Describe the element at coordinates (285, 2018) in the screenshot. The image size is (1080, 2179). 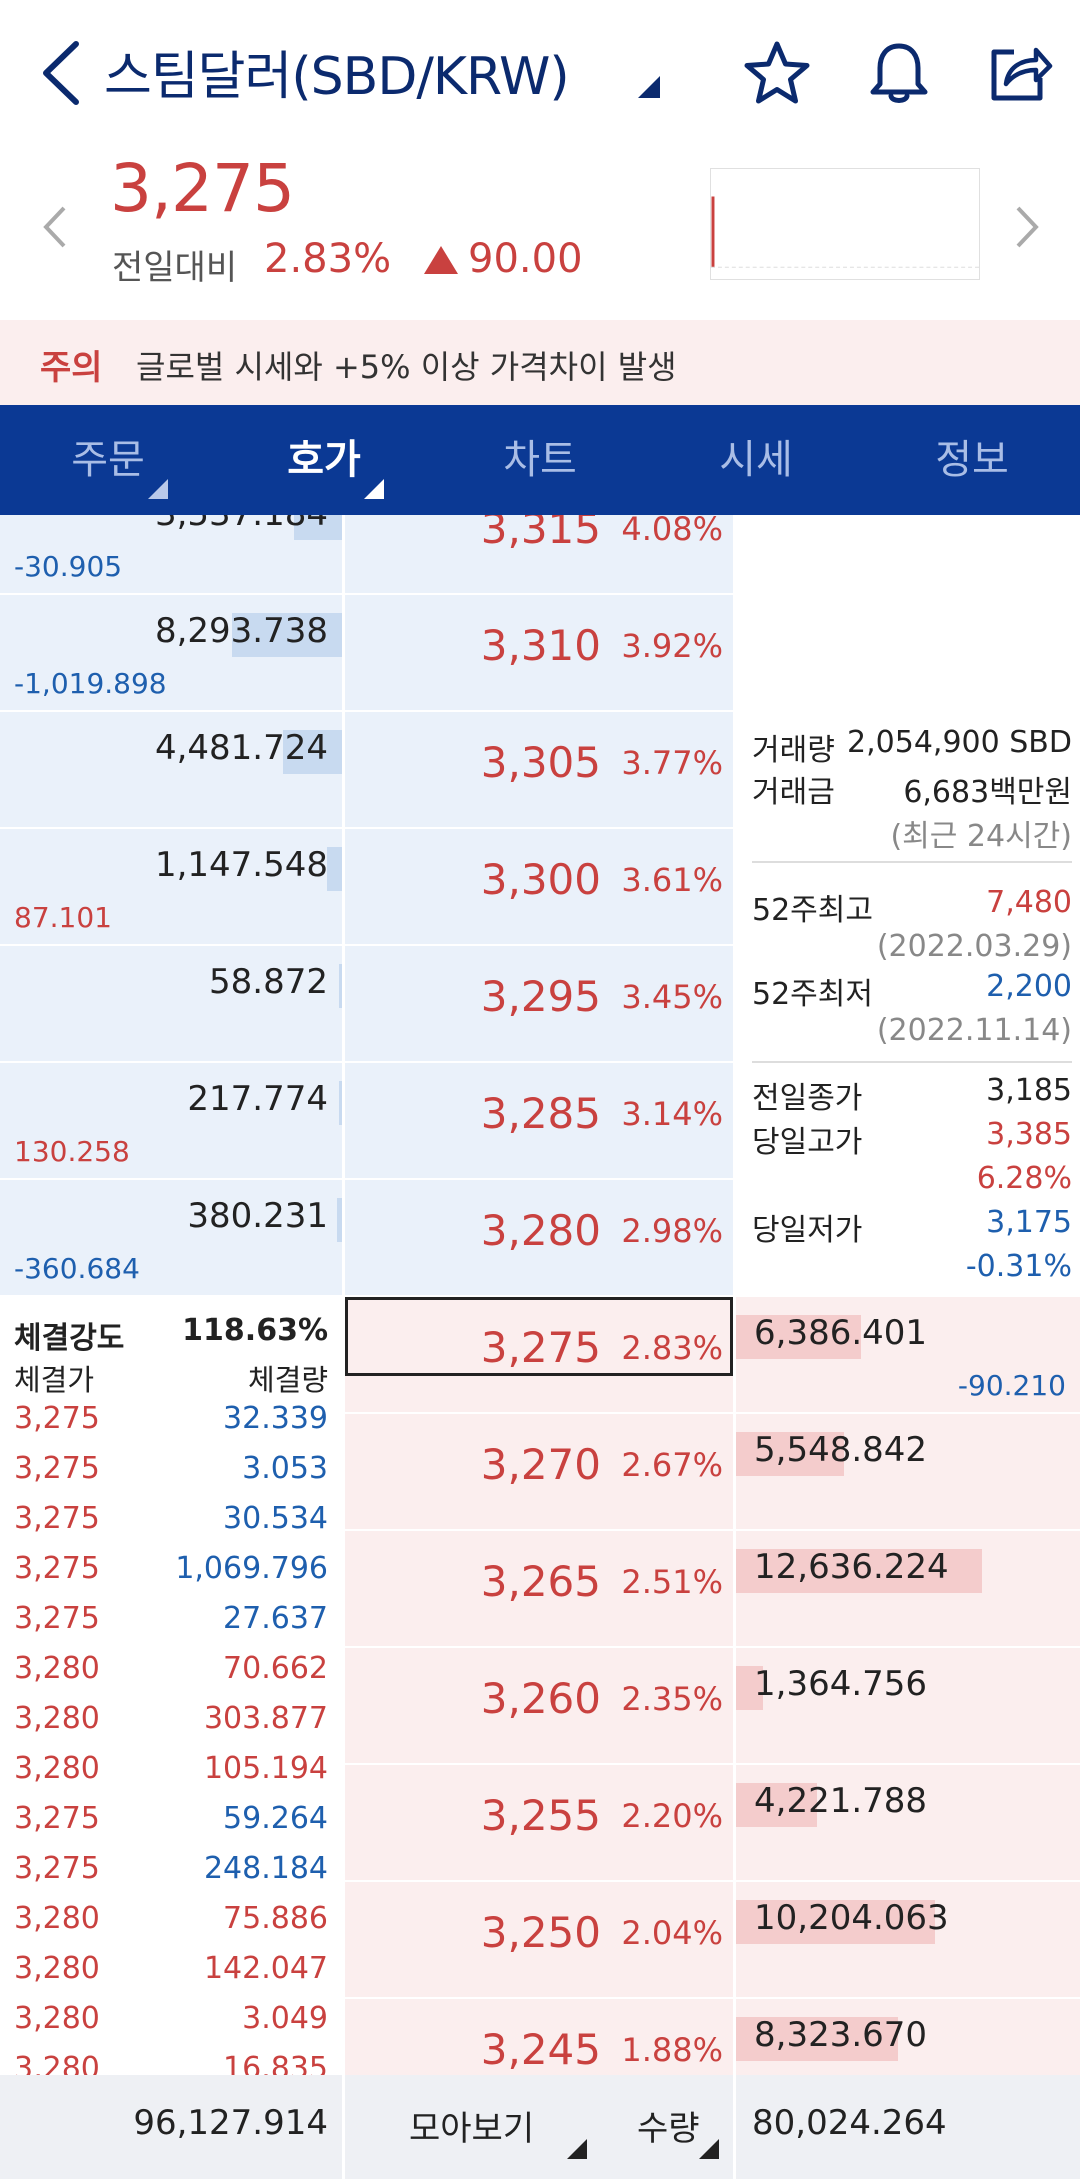
I see `trade-qty: 3.049` at that location.